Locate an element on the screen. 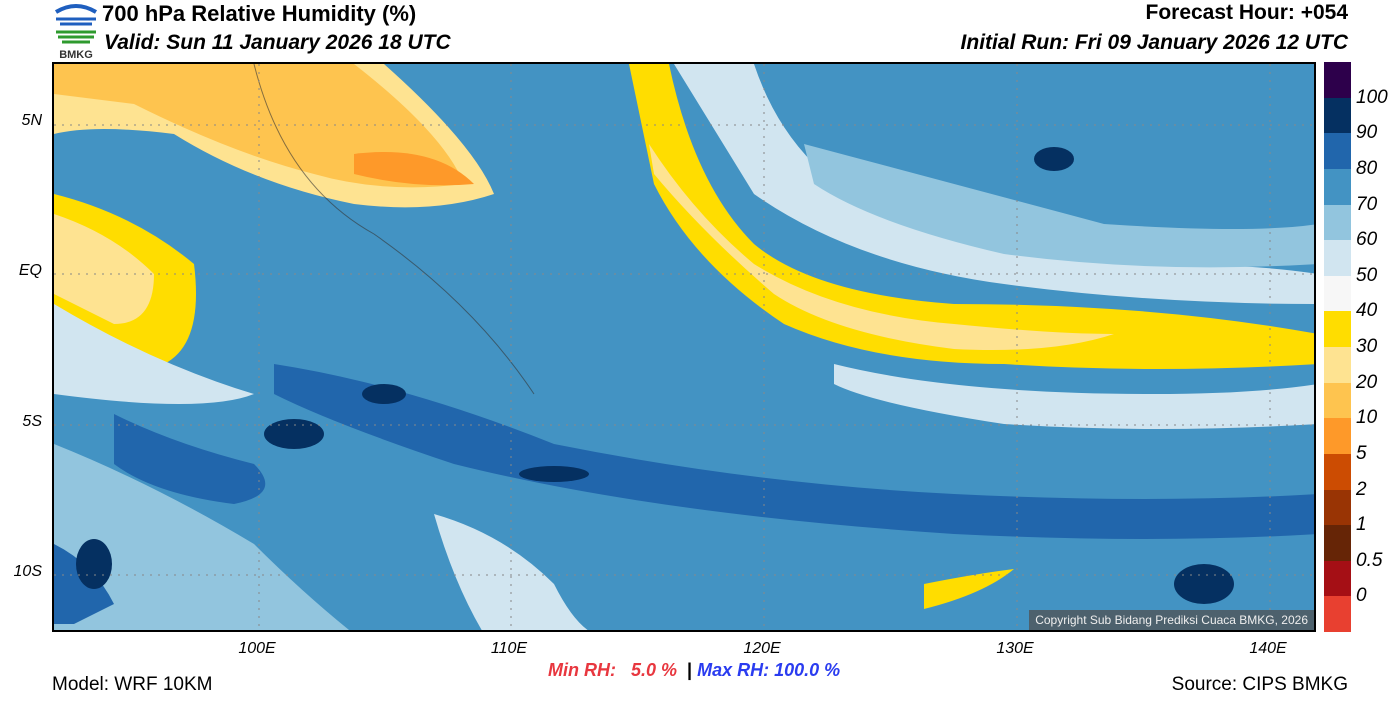 This screenshot has height=709, width=1400. lat-tick: EQ is located at coordinates (30, 270).